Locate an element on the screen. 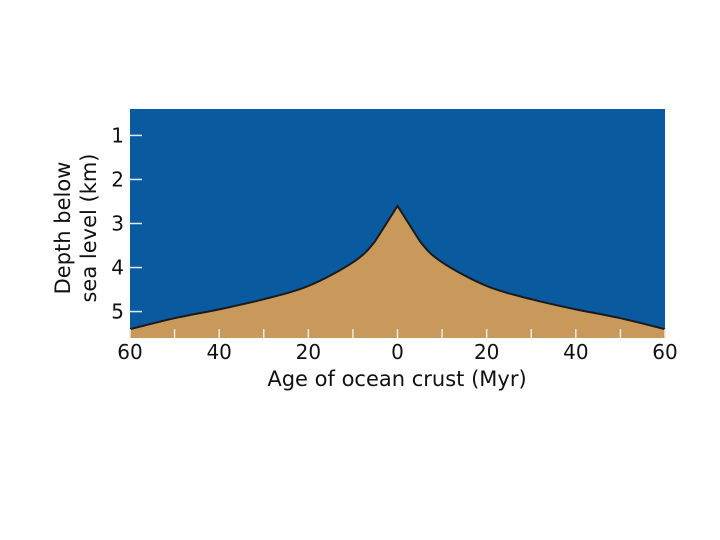  y-tick-label: 5 is located at coordinates (117, 312).